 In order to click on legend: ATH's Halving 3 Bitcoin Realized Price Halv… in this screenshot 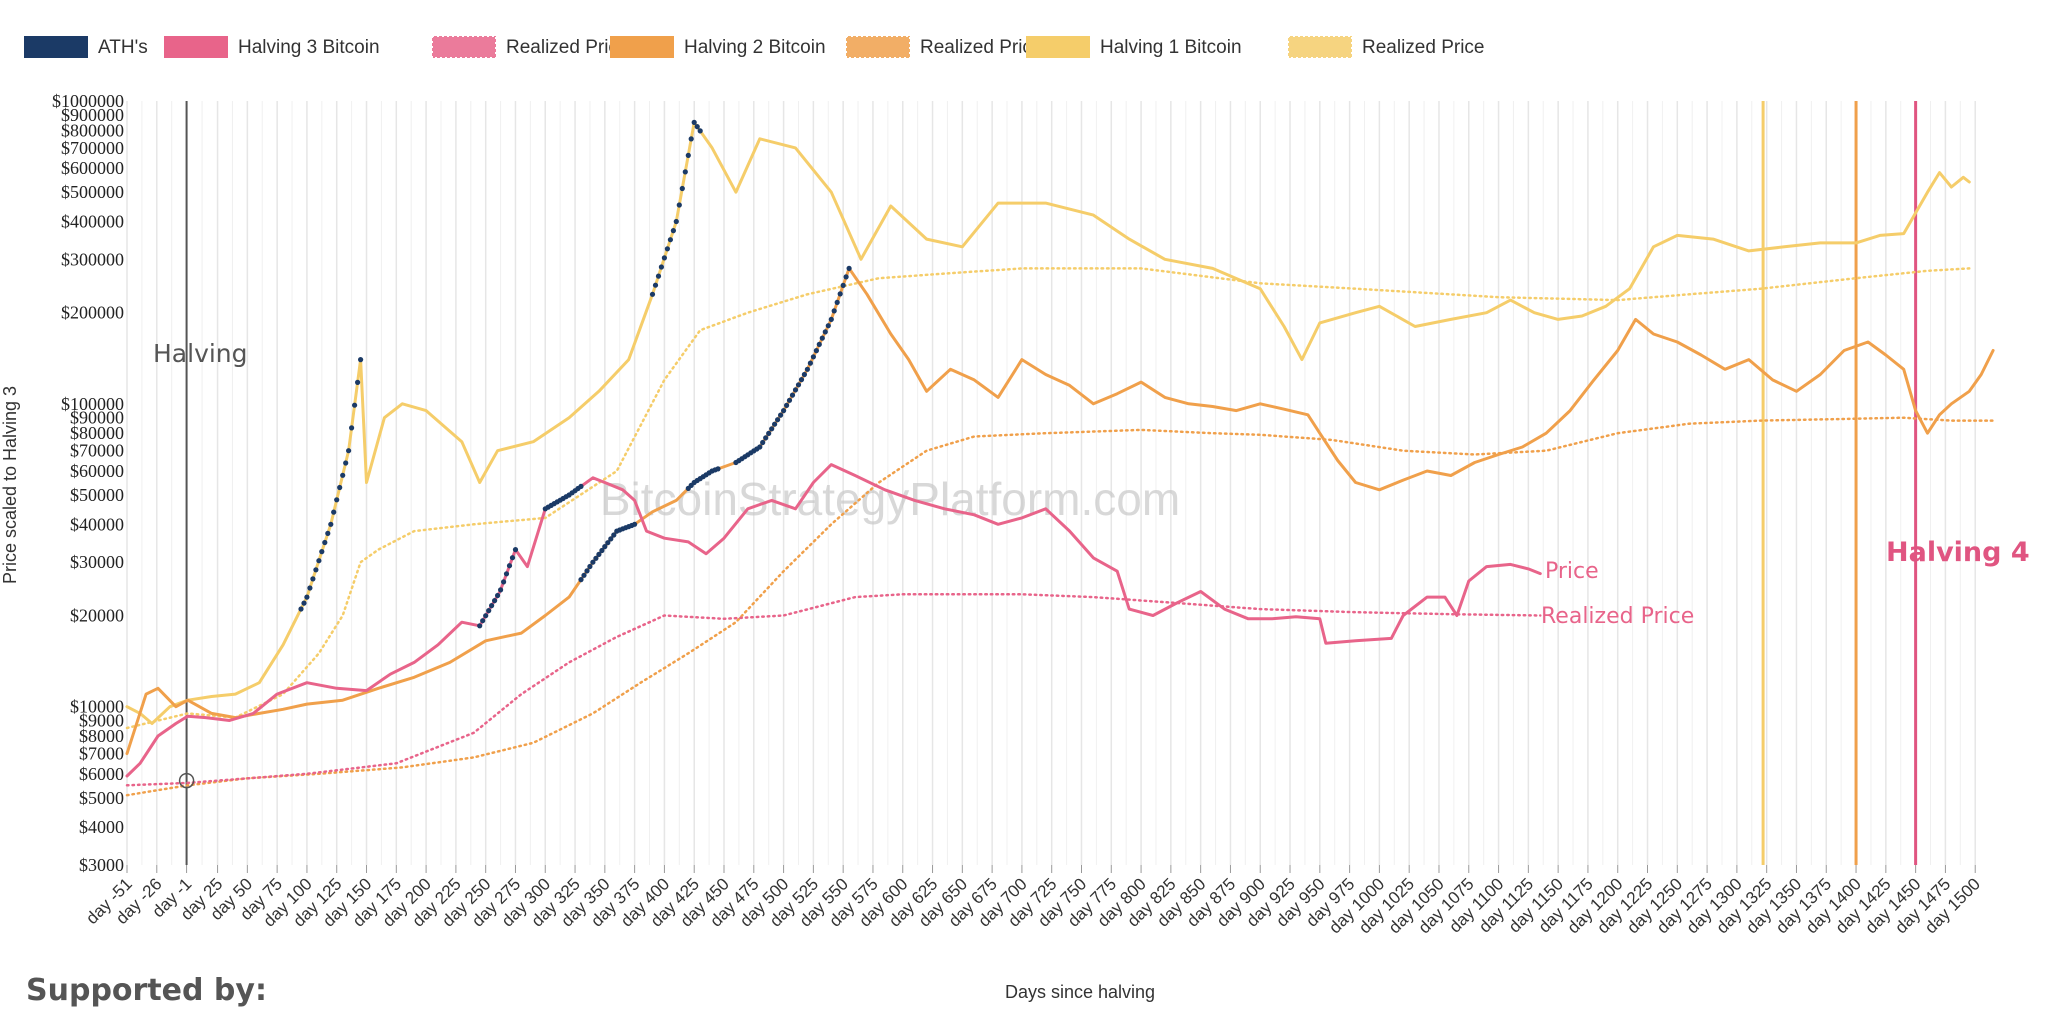, I will do `click(754, 47)`.